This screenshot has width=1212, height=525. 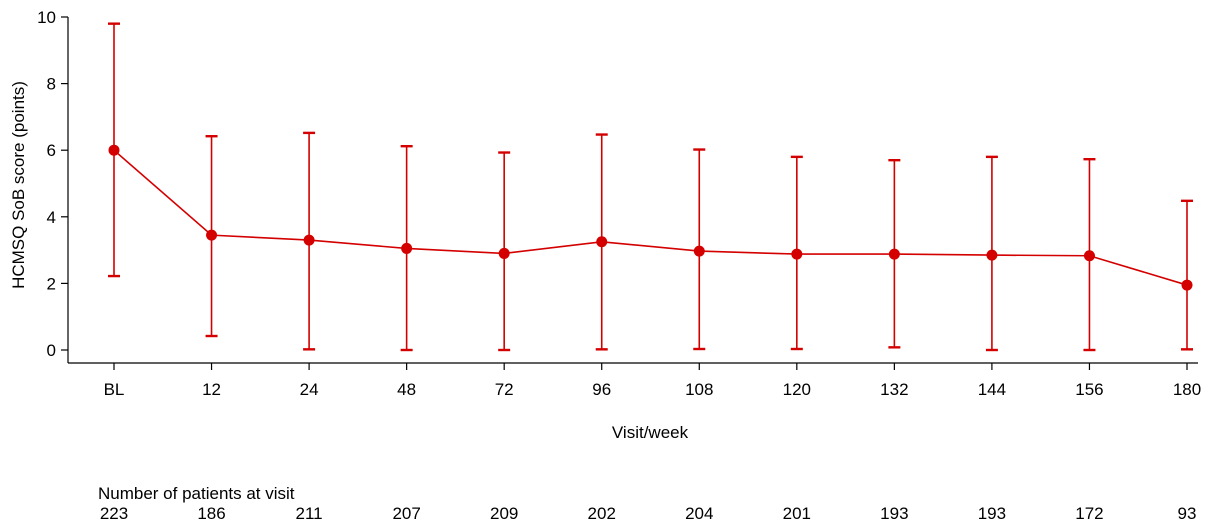 What do you see at coordinates (309, 389) in the screenshot?
I see `x-tick-label: 24` at bounding box center [309, 389].